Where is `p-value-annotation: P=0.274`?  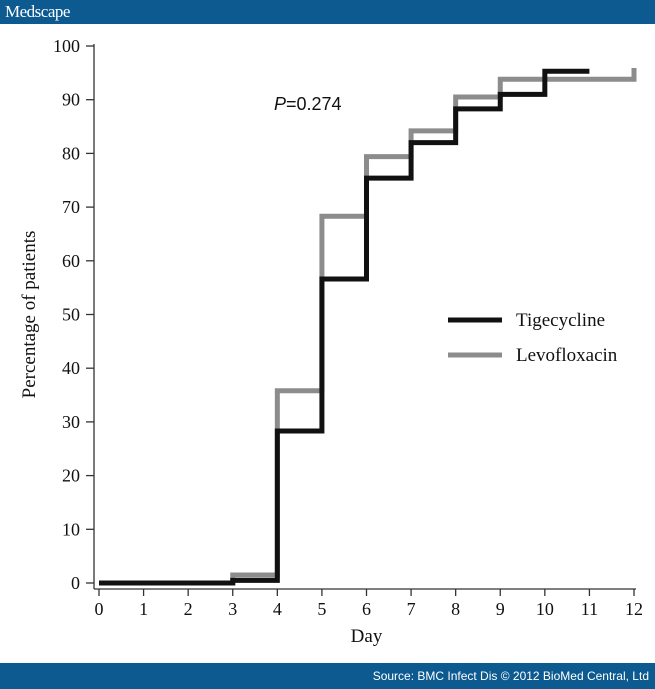
p-value-annotation: P=0.274 is located at coordinates (308, 104).